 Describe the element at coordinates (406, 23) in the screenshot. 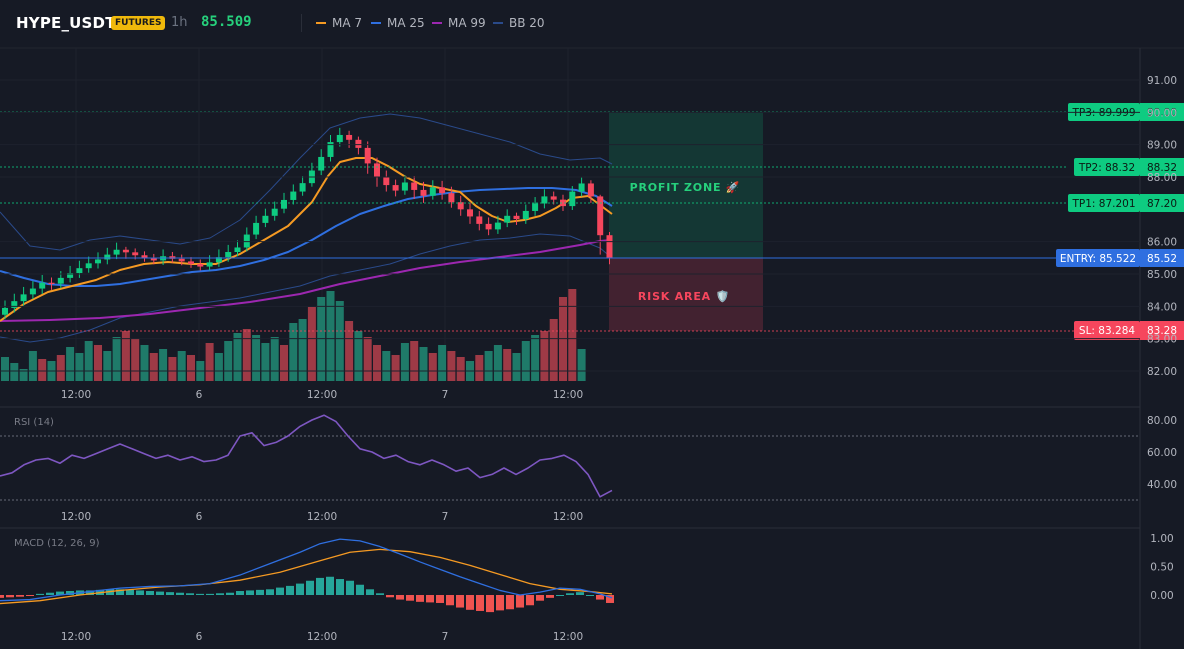

I see `ma25-label: MA 25` at that location.